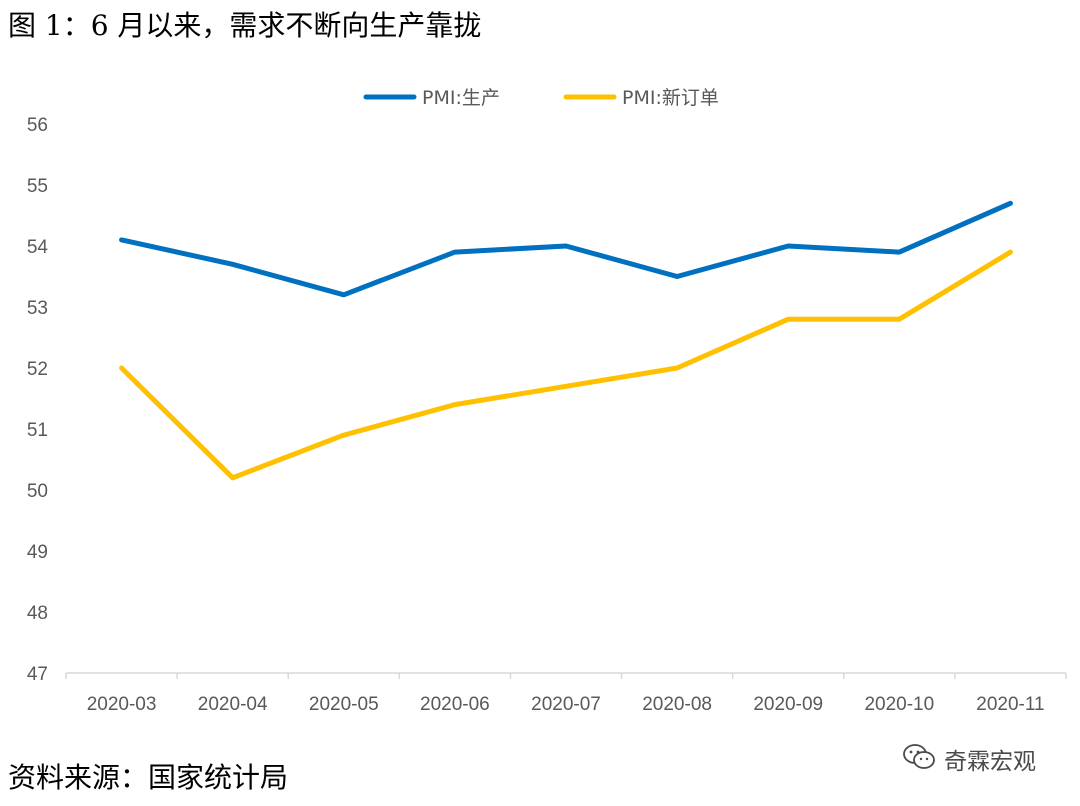 The width and height of the screenshot is (1080, 806). I want to click on chart-title: 图 1：6 月以来，需求不断向生产靠拢, so click(245, 25).